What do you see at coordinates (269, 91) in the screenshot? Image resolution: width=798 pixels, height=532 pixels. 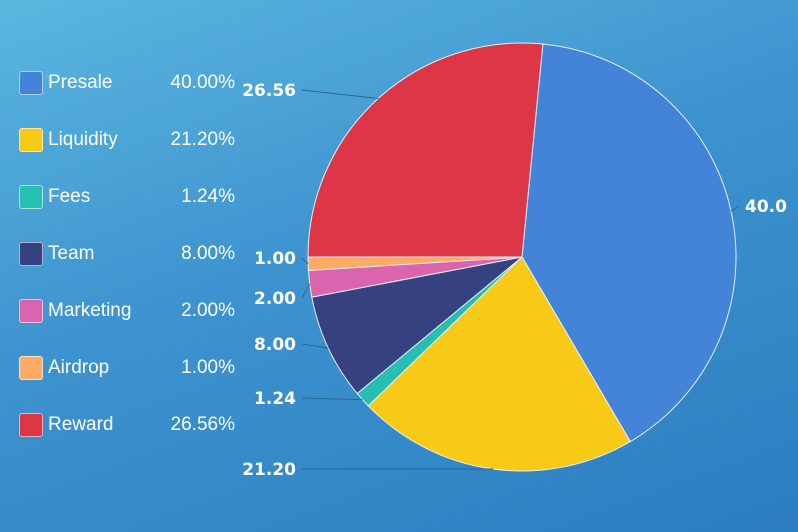 I see `data-label: 26.56` at bounding box center [269, 91].